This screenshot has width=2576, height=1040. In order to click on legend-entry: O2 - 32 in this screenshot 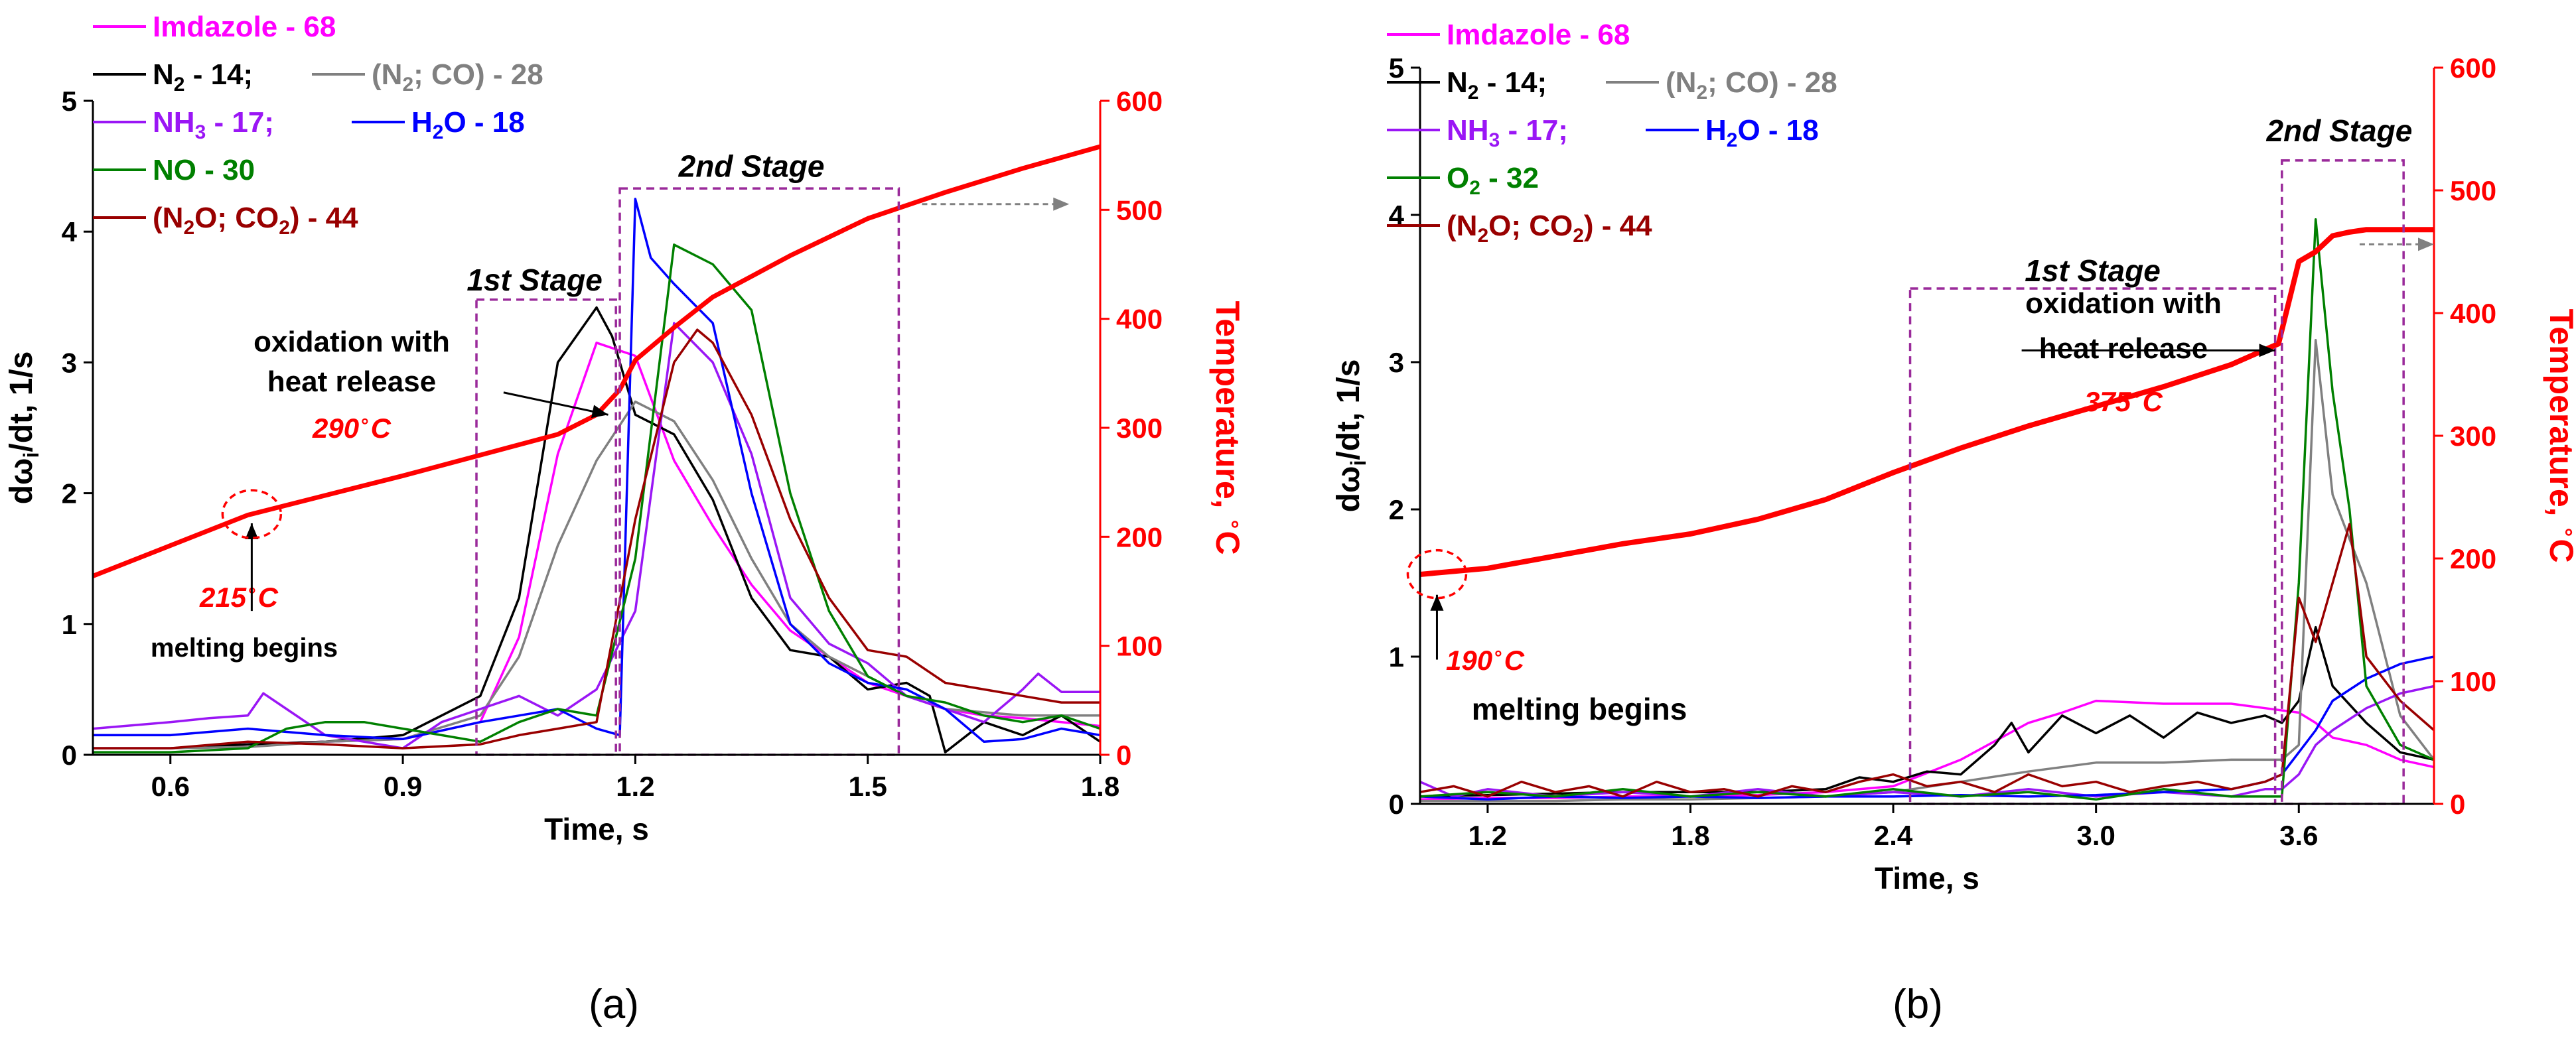, I will do `click(1493, 180)`.